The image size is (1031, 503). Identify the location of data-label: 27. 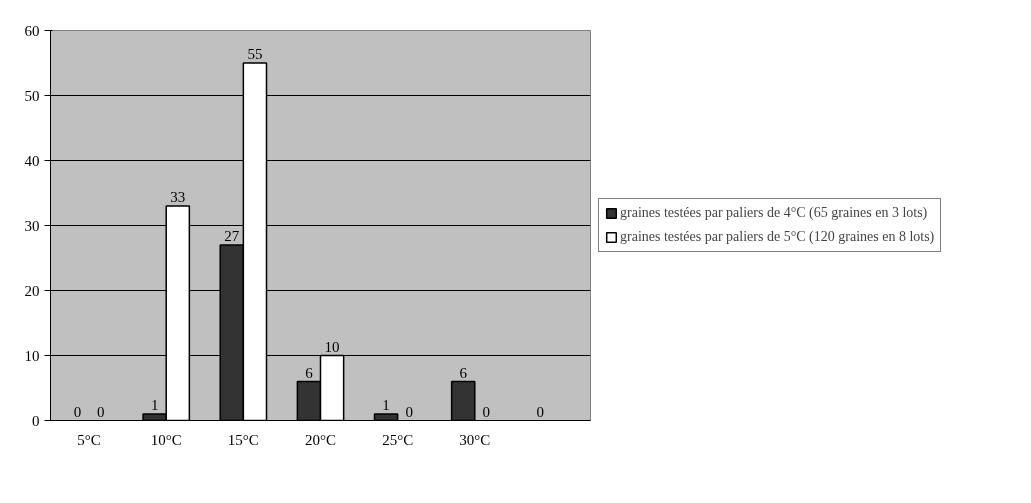
(232, 236).